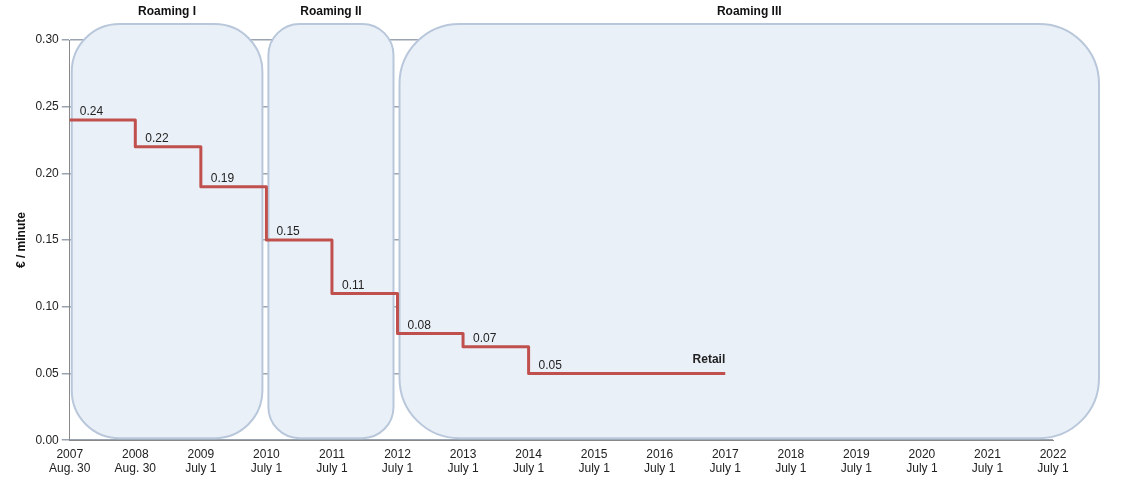  What do you see at coordinates (397, 461) in the screenshot?
I see `x-tick-label: 2012 July 1` at bounding box center [397, 461].